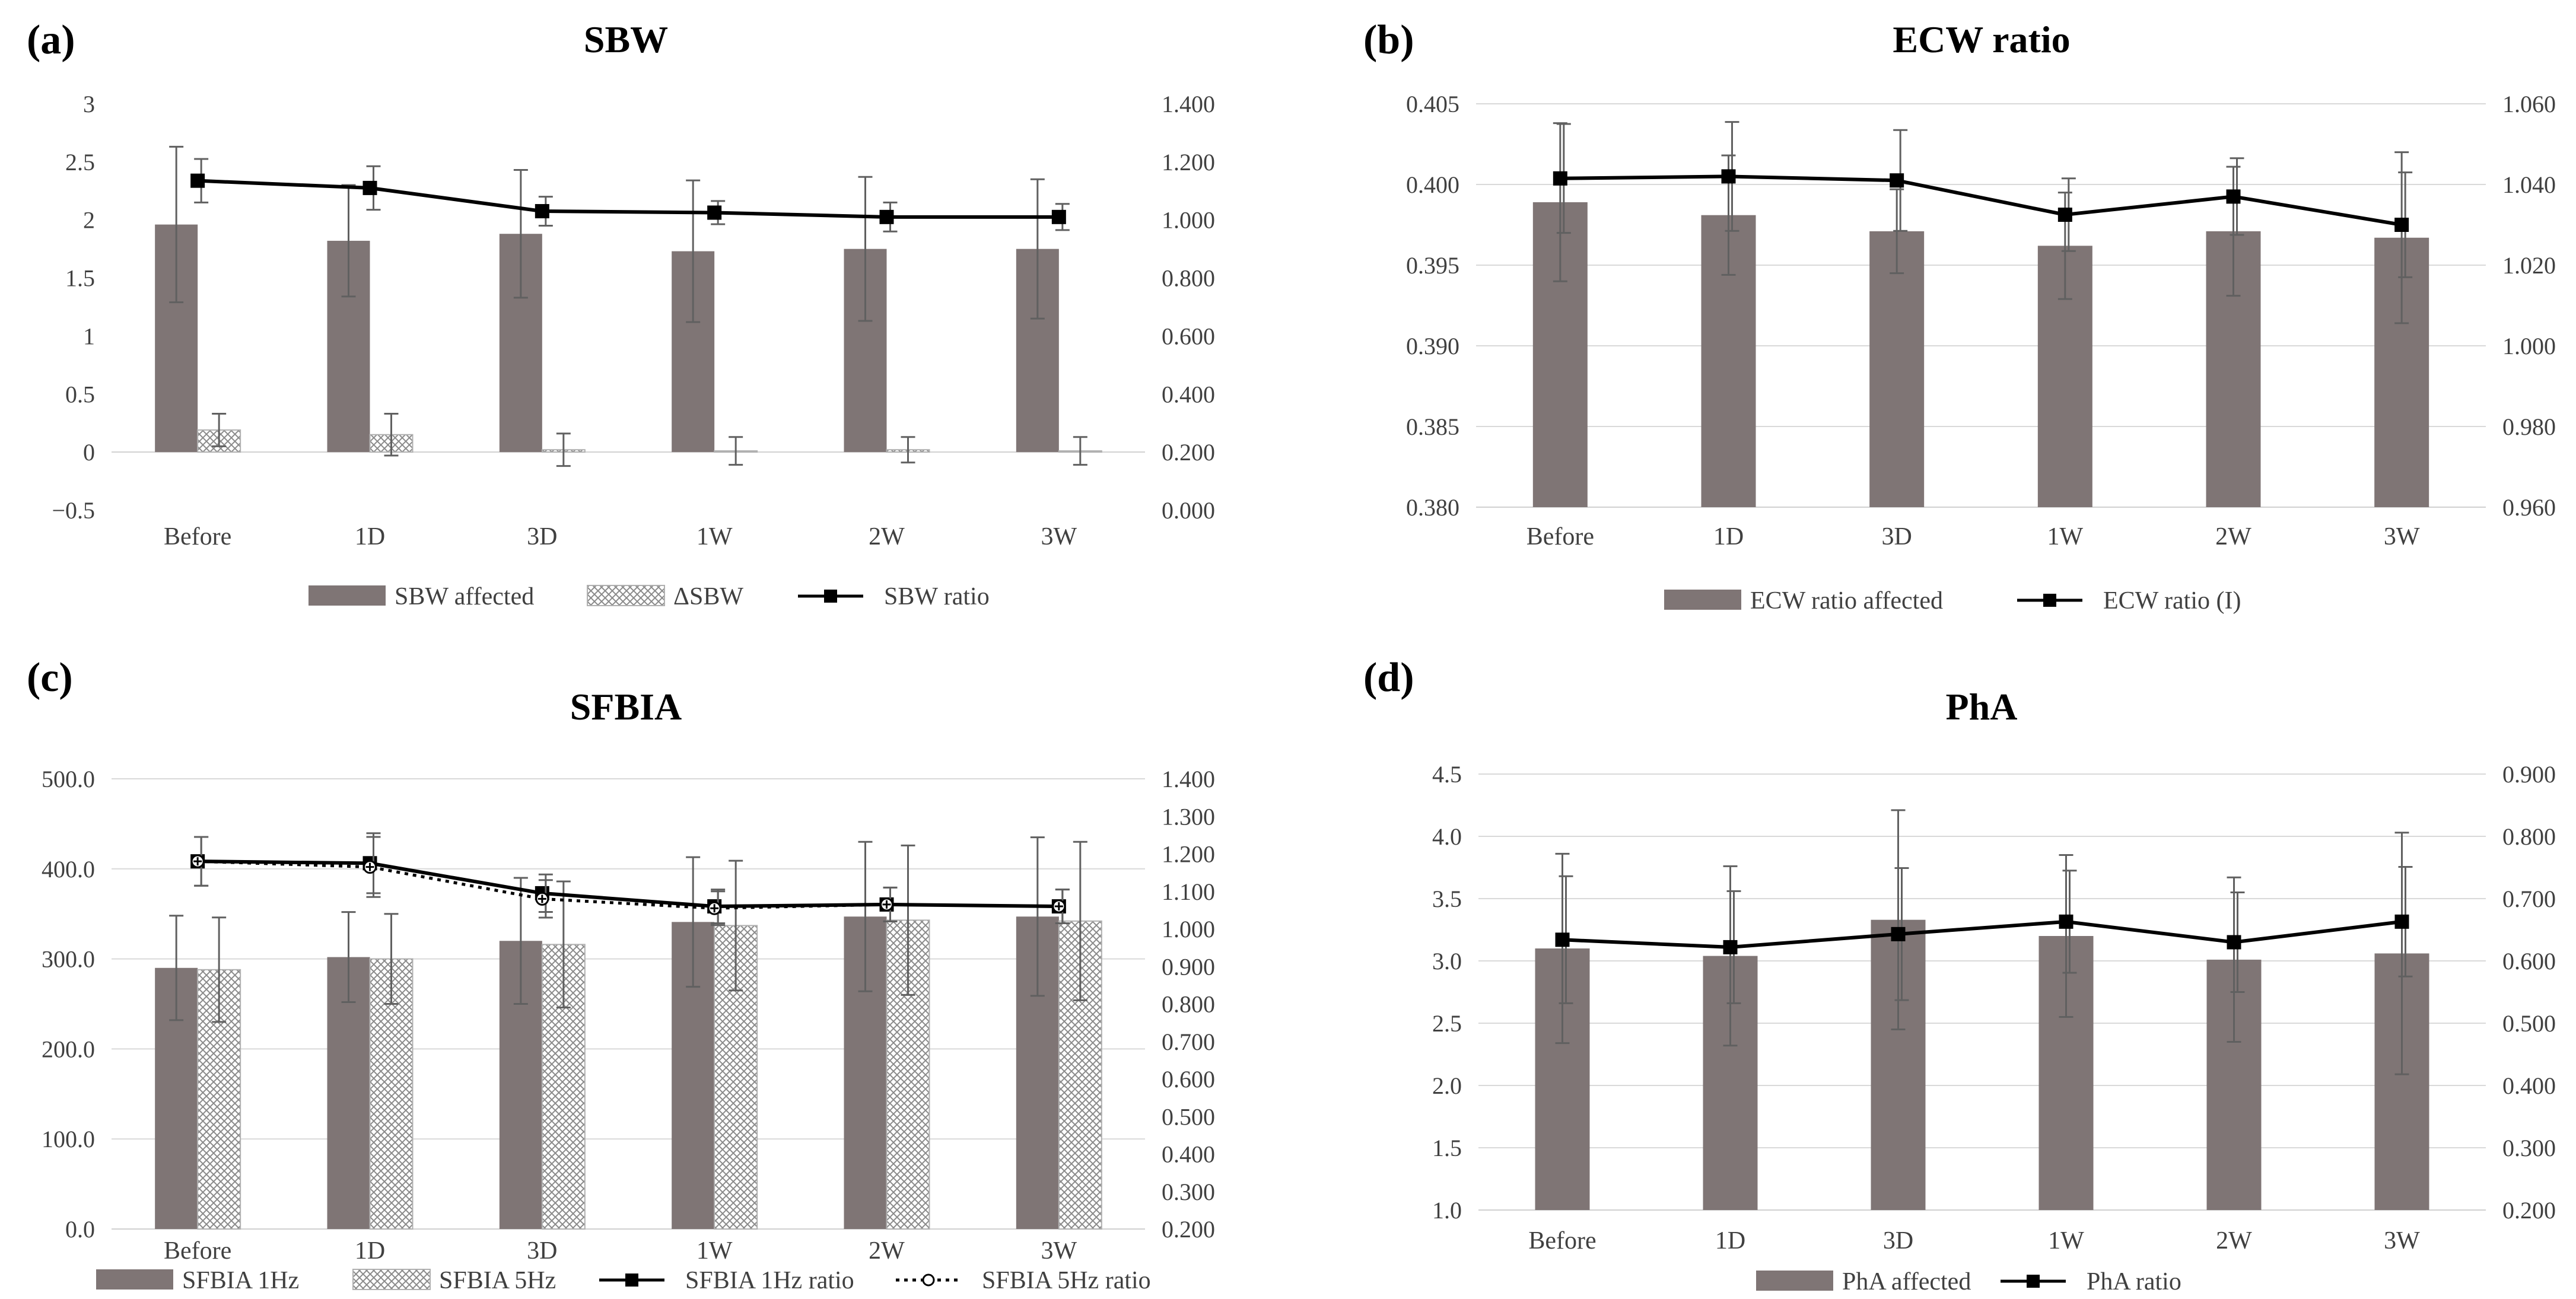 The height and width of the screenshot is (1299, 2576). What do you see at coordinates (89, 452) in the screenshot?
I see `y-tick-label: 0` at bounding box center [89, 452].